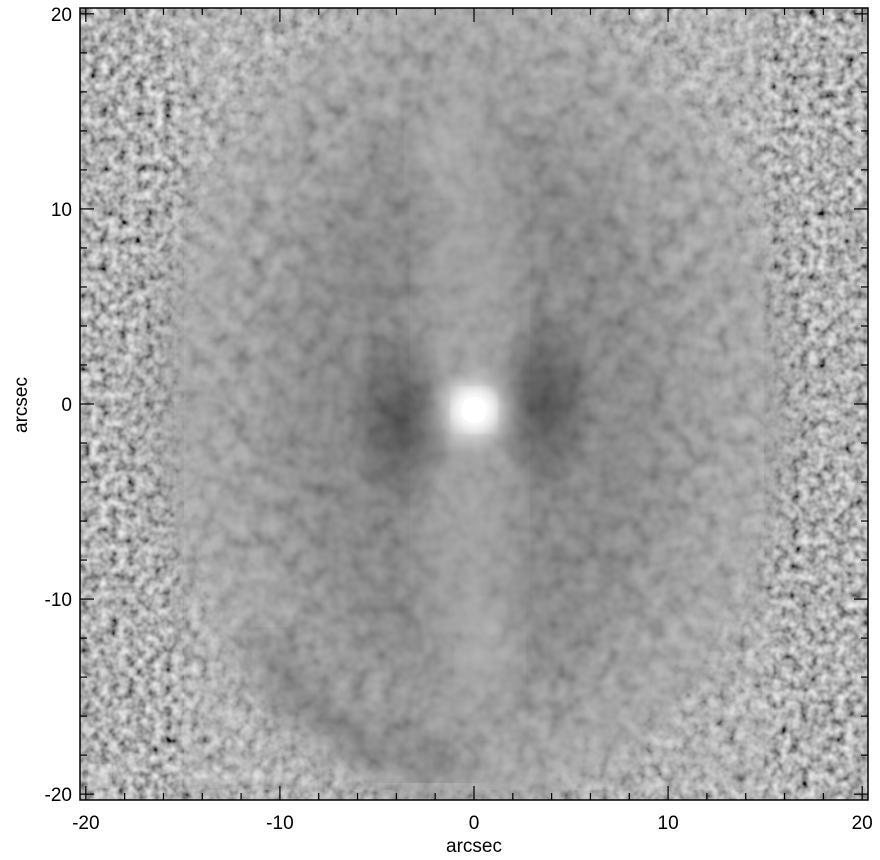 This screenshot has width=880, height=860. What do you see at coordinates (58, 600) in the screenshot?
I see `y-tick-label: -10` at bounding box center [58, 600].